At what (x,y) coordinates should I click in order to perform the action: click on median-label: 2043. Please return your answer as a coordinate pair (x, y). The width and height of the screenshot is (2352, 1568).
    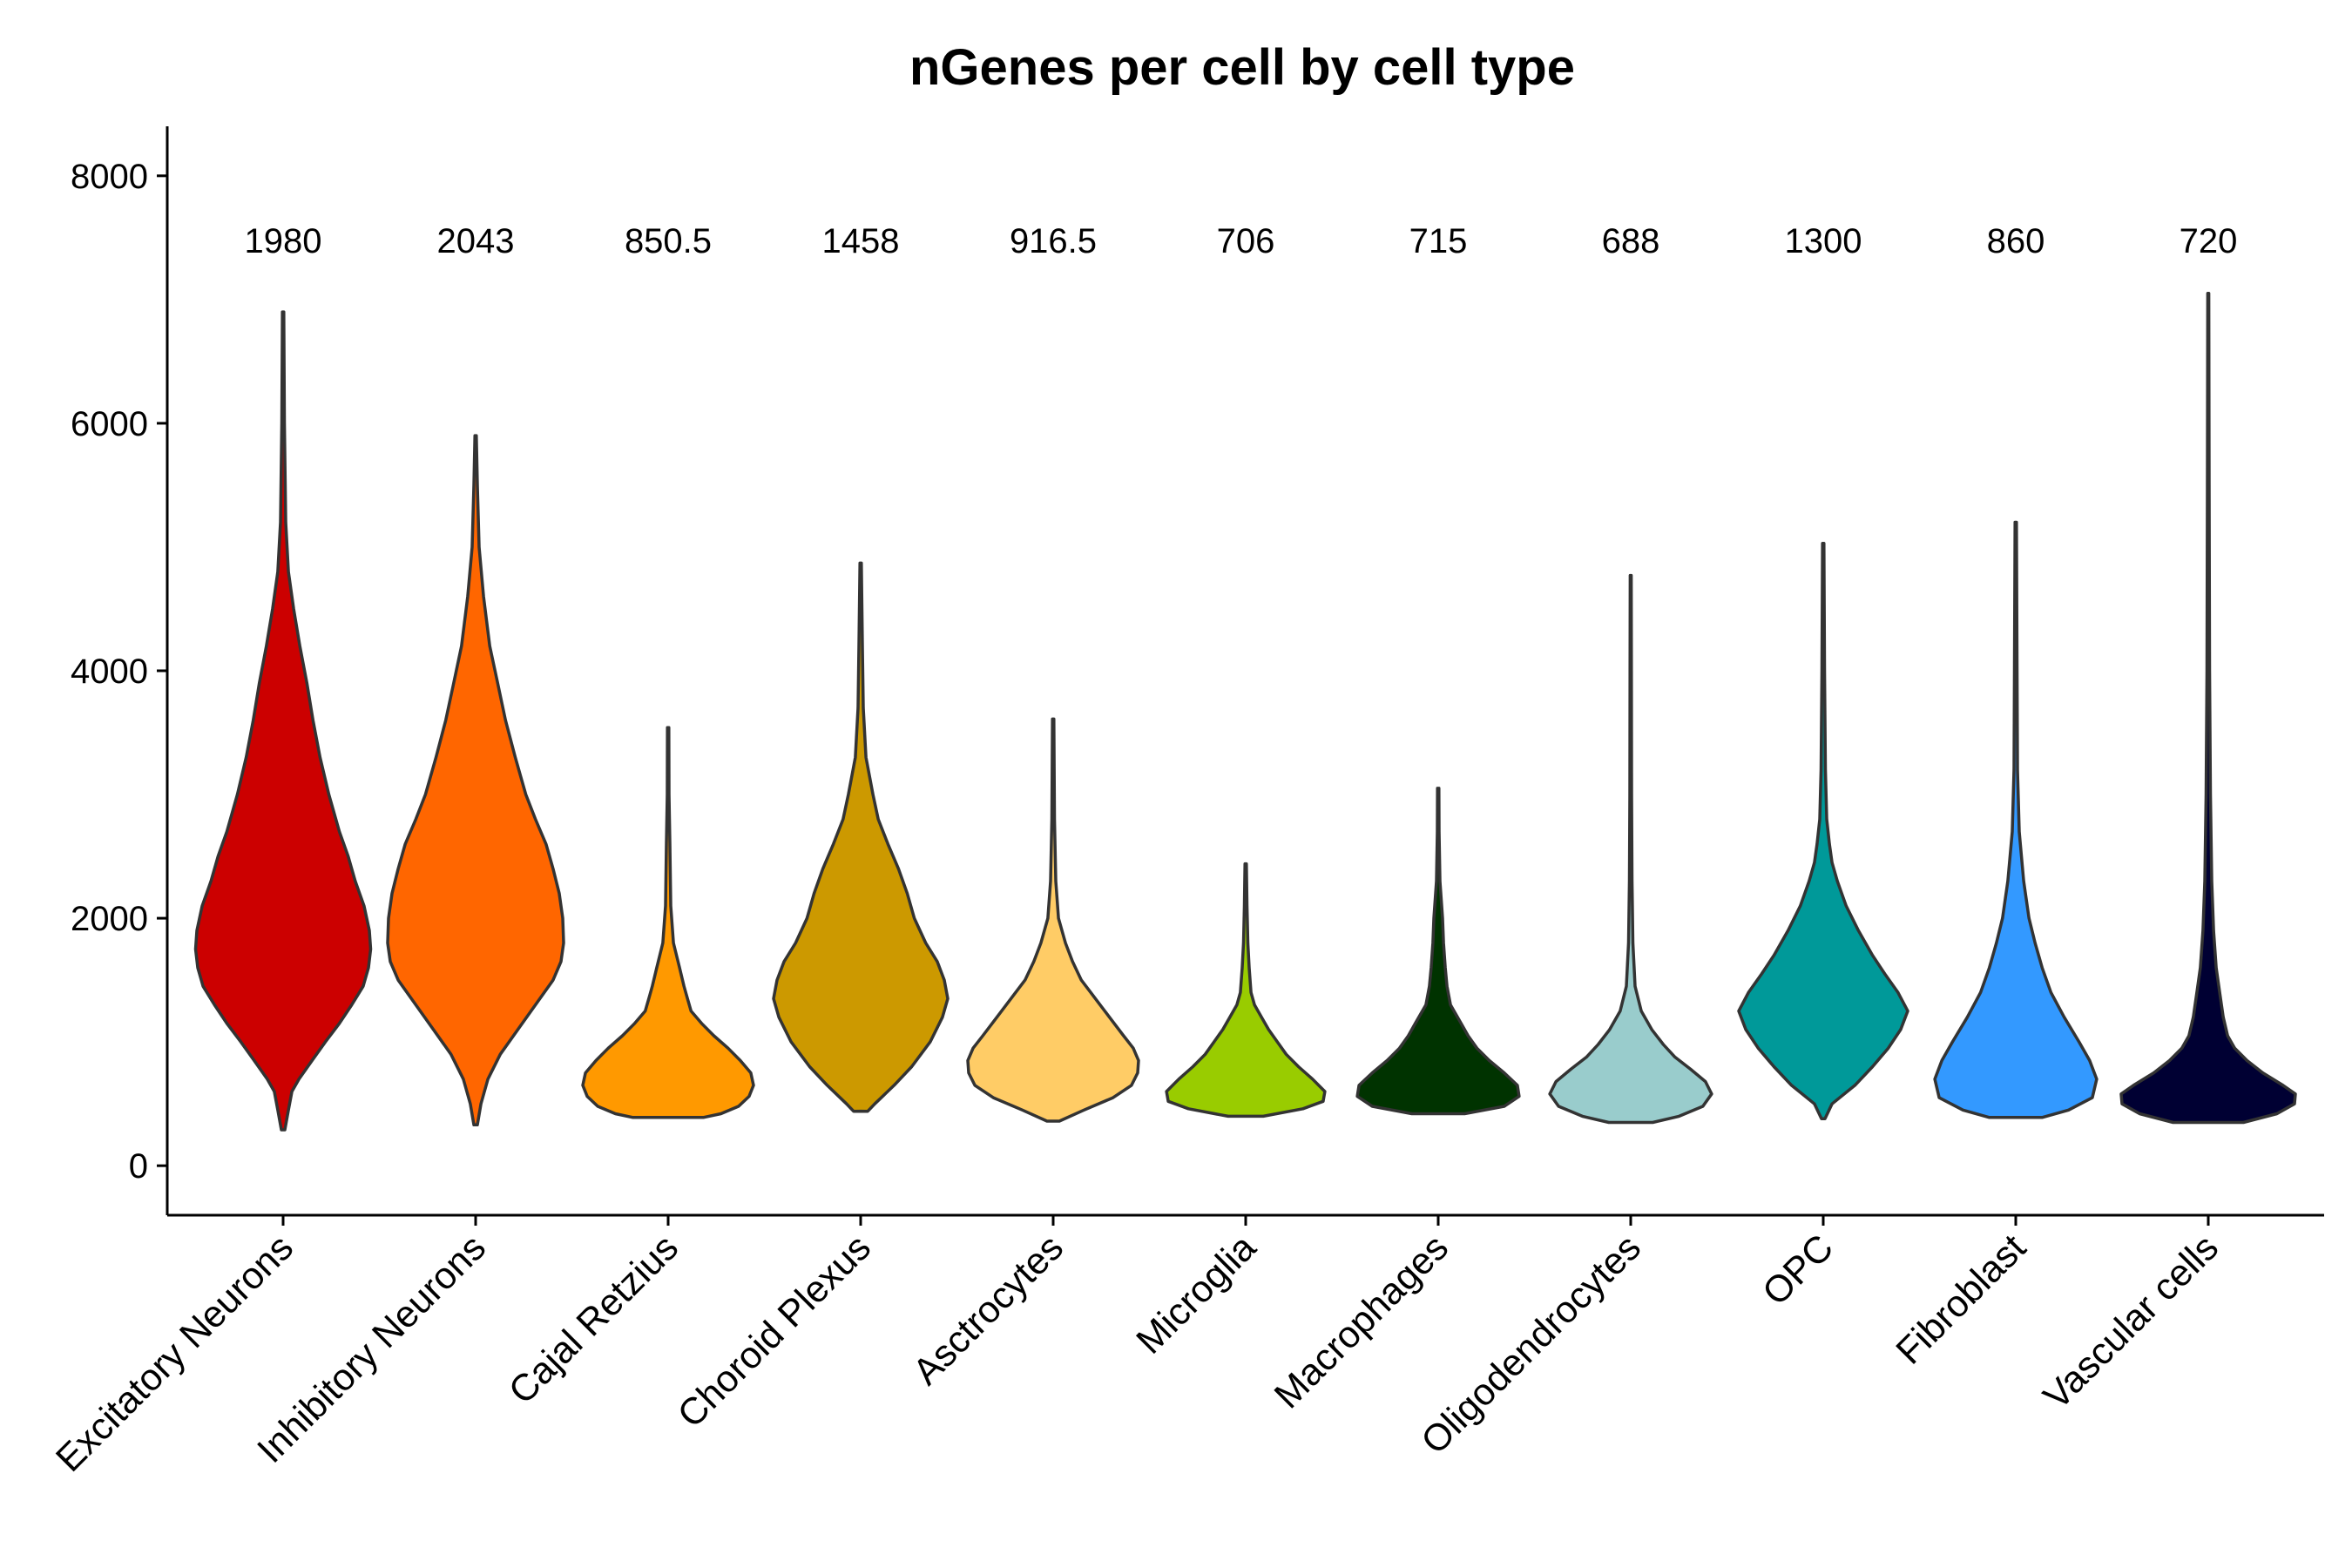
    Looking at the image, I should click on (476, 241).